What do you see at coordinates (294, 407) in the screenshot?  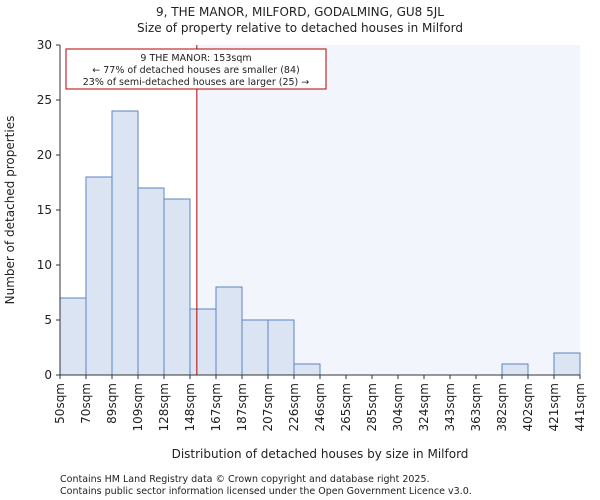 I see `x-tick-label: 226sqm` at bounding box center [294, 407].